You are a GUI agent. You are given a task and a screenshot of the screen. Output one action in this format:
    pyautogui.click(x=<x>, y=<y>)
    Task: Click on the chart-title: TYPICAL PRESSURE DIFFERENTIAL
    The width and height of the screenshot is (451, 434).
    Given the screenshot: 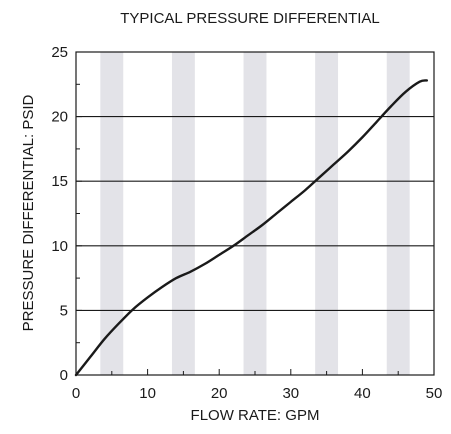 What is the action you would take?
    pyautogui.click(x=250, y=18)
    